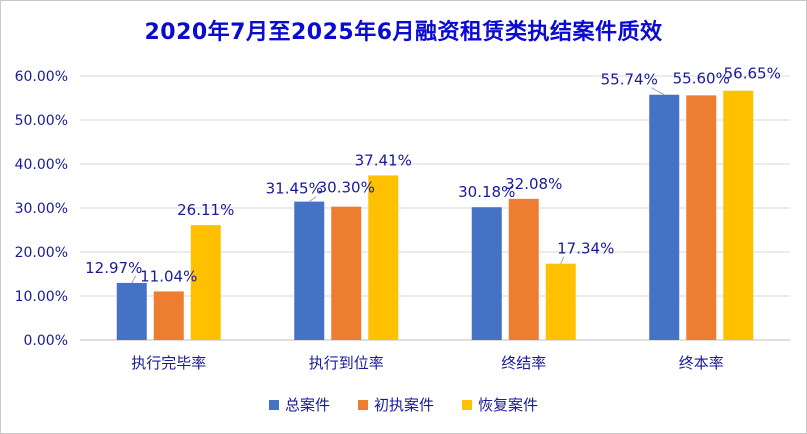 This screenshot has height=434, width=807. What do you see at coordinates (383, 160) in the screenshot?
I see `data-label: 37.41%` at bounding box center [383, 160].